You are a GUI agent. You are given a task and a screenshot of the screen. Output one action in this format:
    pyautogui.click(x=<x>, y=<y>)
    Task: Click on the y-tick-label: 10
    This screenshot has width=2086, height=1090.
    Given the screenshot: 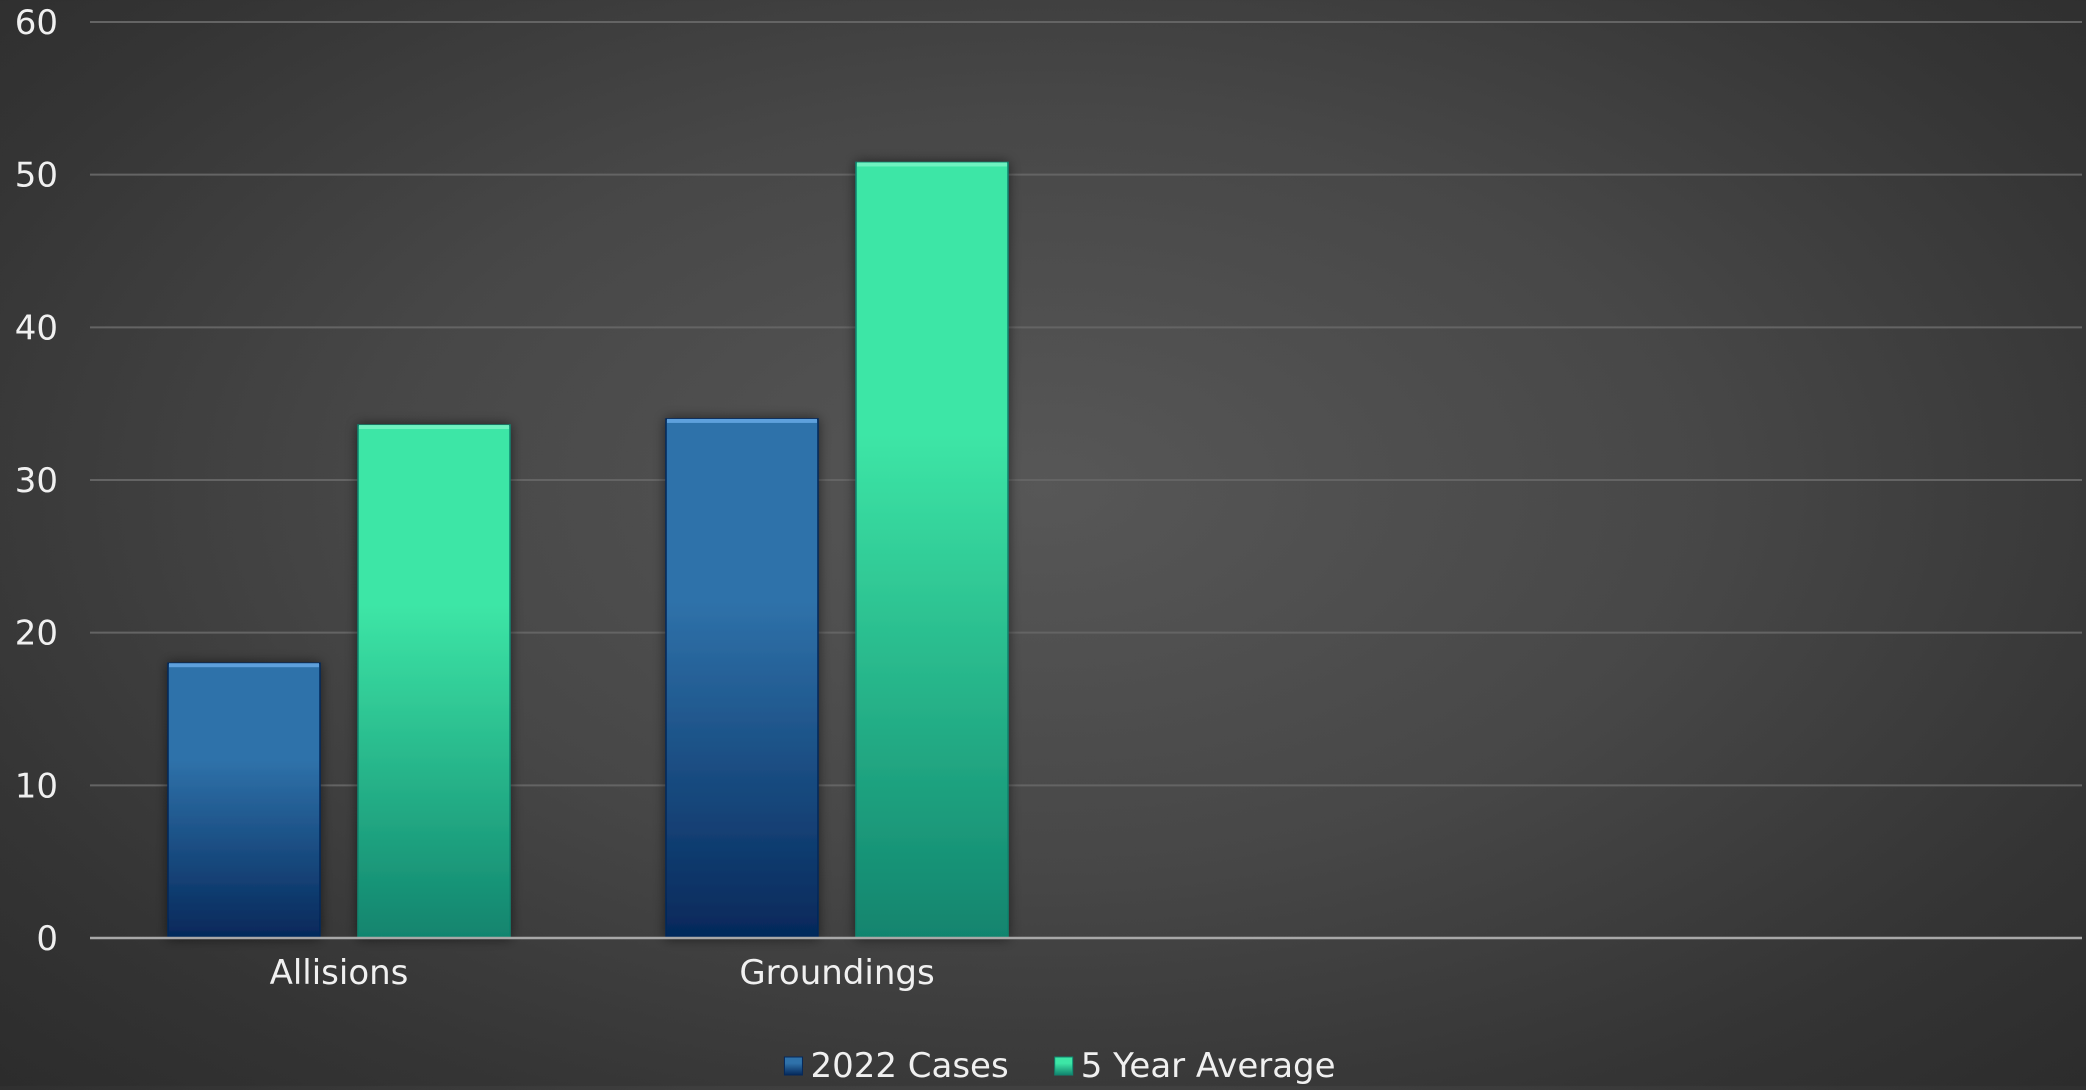 What is the action you would take?
    pyautogui.click(x=36, y=786)
    